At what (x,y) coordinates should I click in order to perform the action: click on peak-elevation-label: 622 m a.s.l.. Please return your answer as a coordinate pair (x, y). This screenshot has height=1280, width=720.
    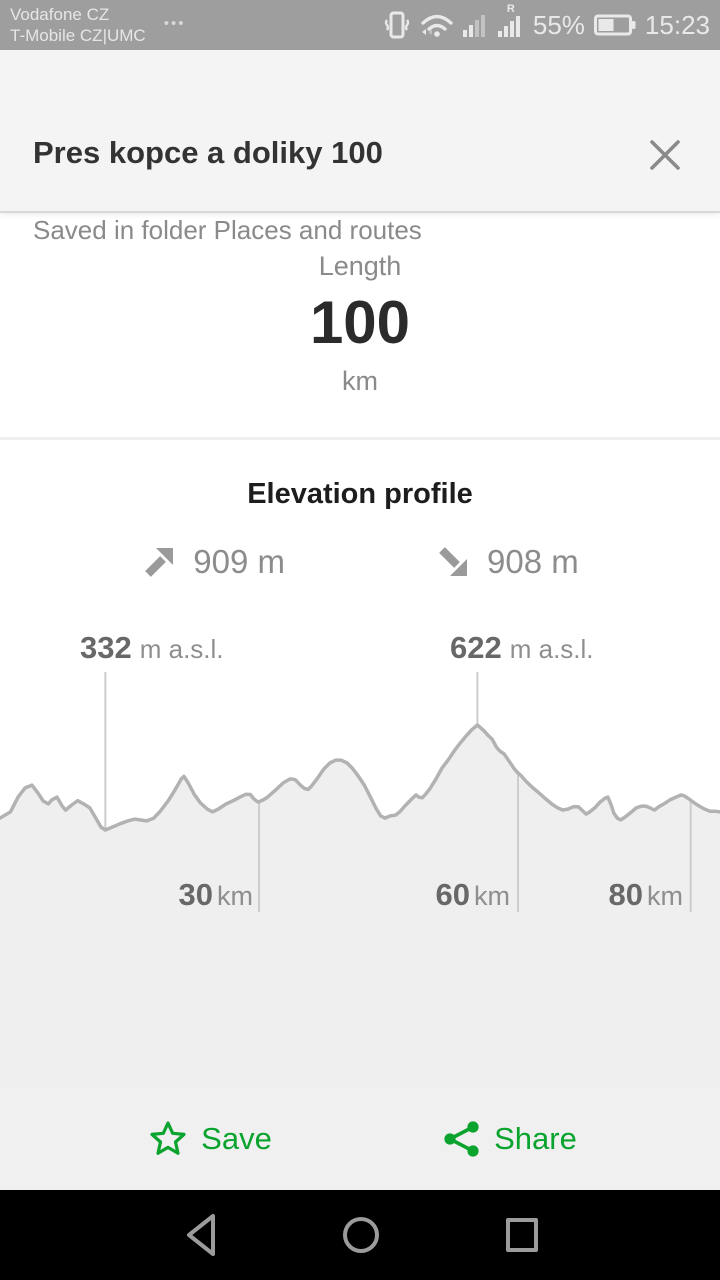
    Looking at the image, I should click on (522, 647).